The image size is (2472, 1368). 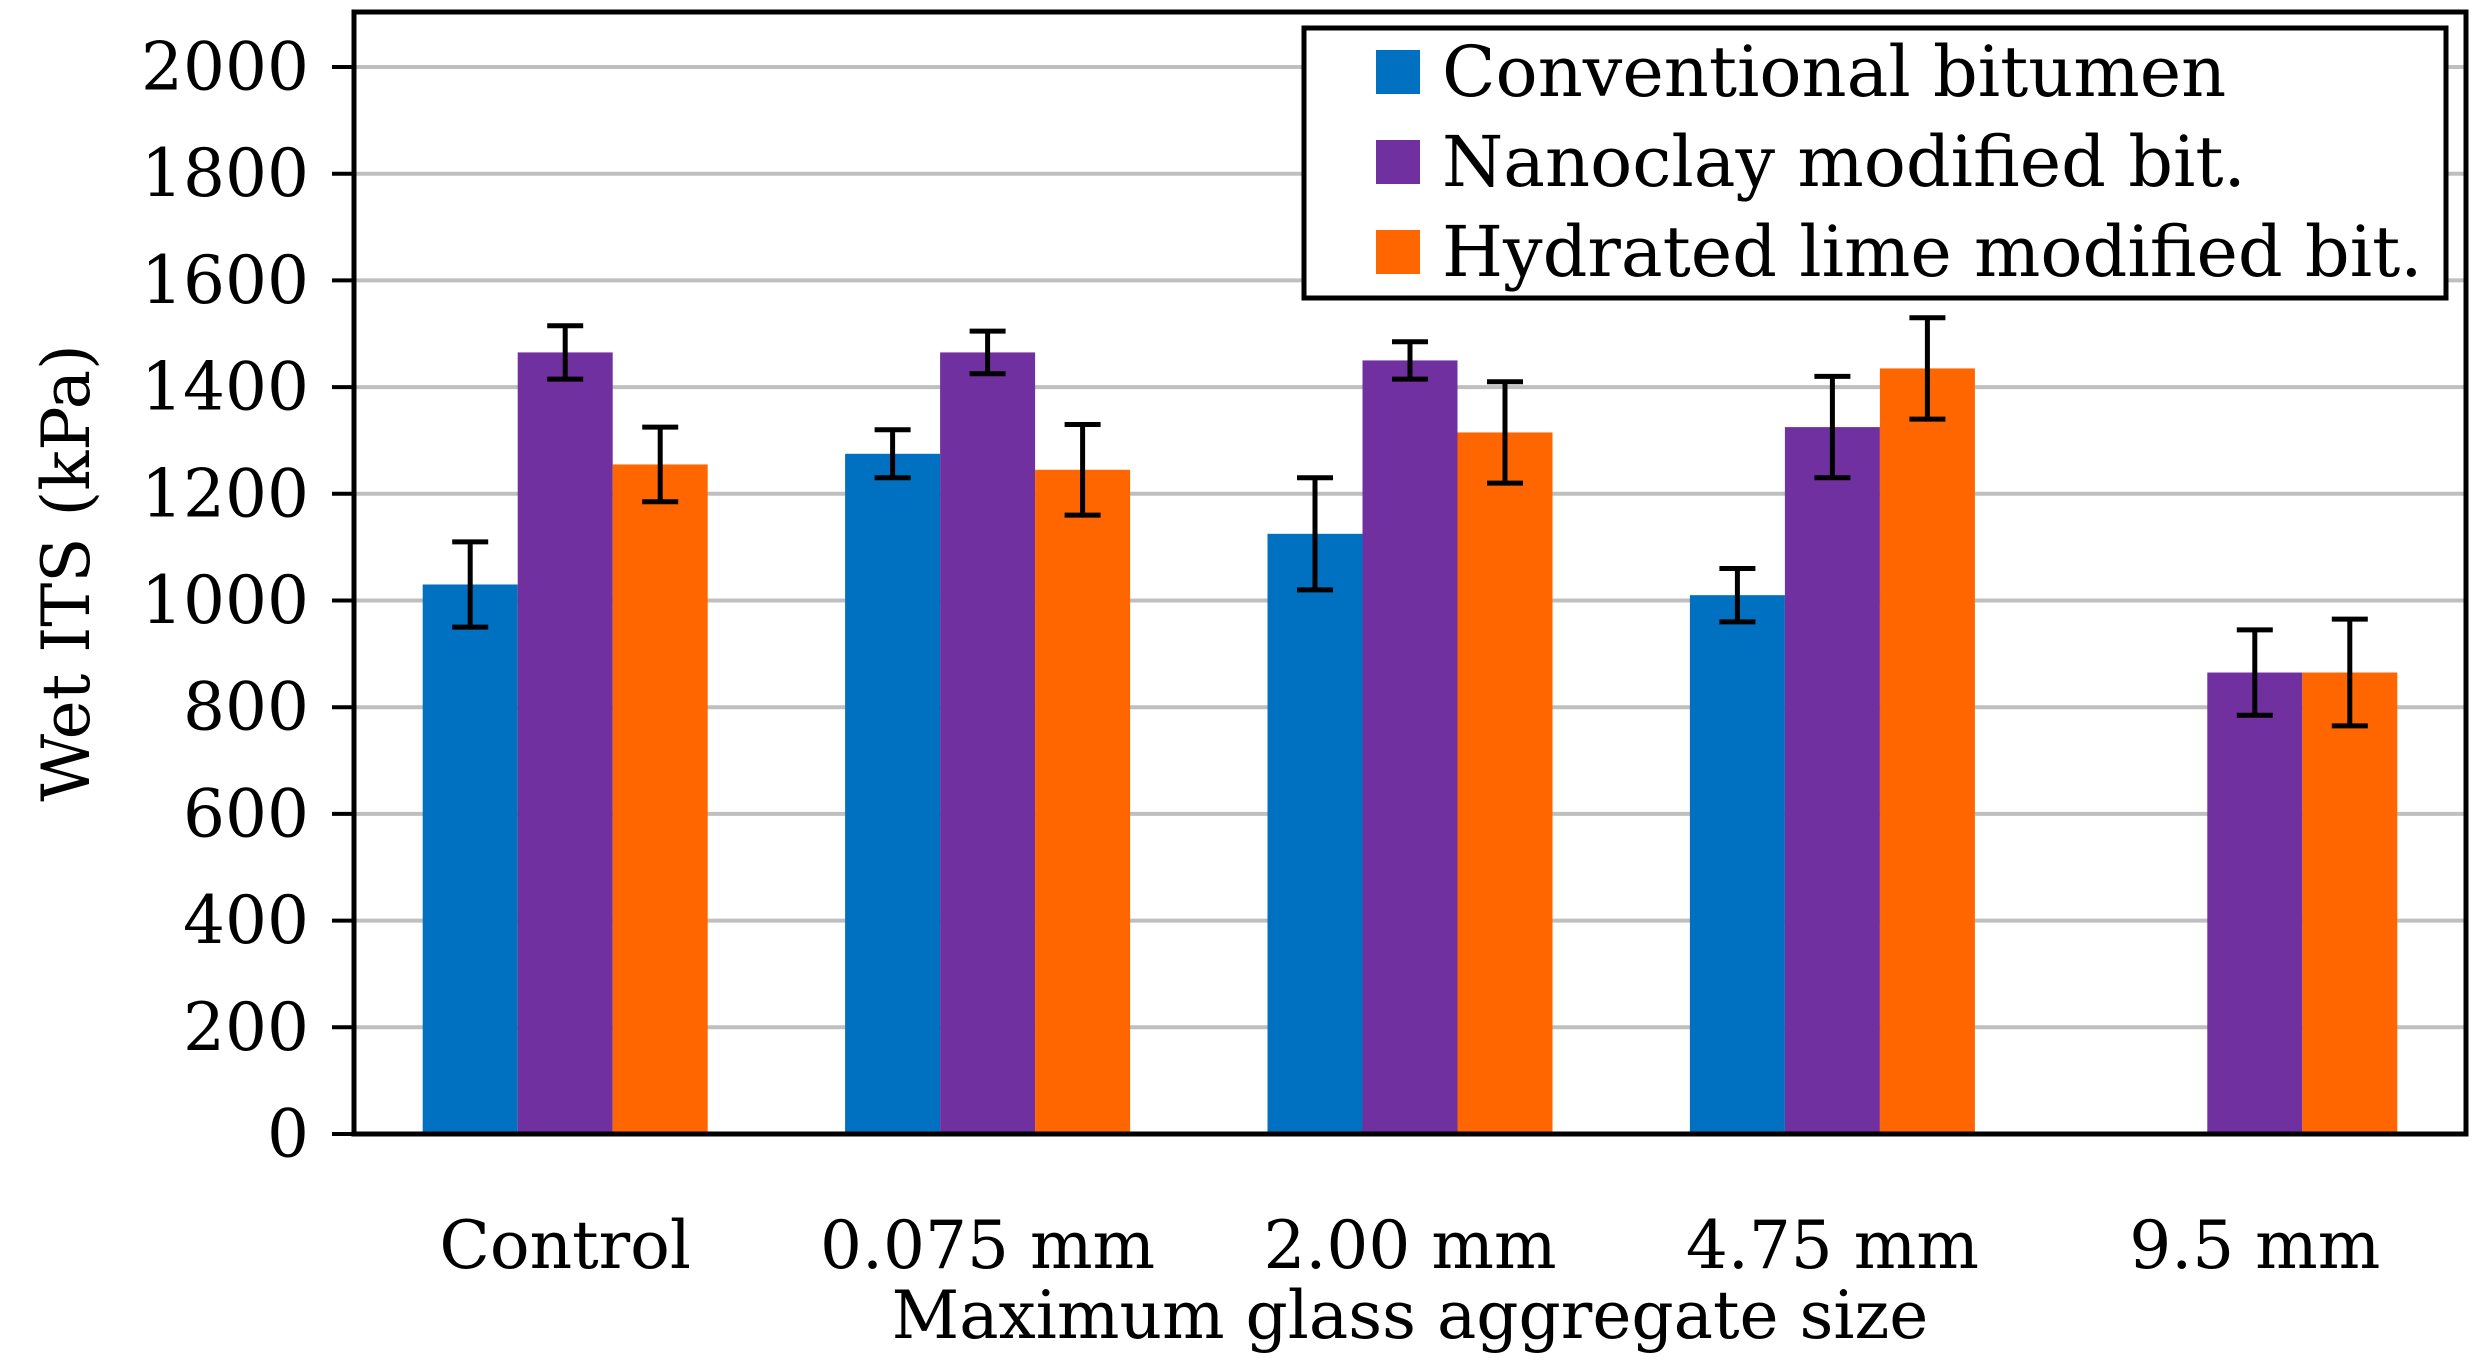 I want to click on y-tick-label: 800, so click(x=246, y=707).